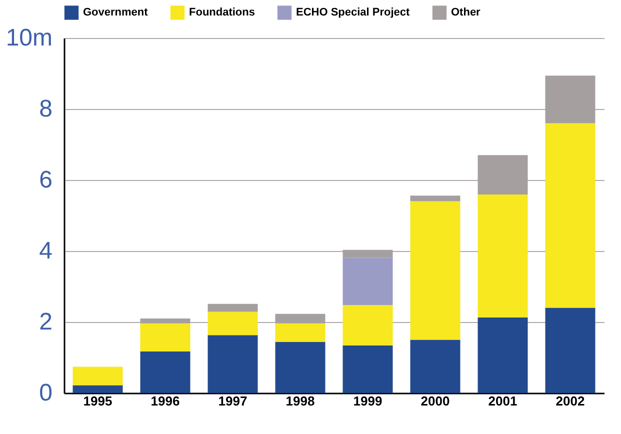 This screenshot has width=621, height=434. What do you see at coordinates (29, 38) in the screenshot?
I see `y-tick-label: 10m` at bounding box center [29, 38].